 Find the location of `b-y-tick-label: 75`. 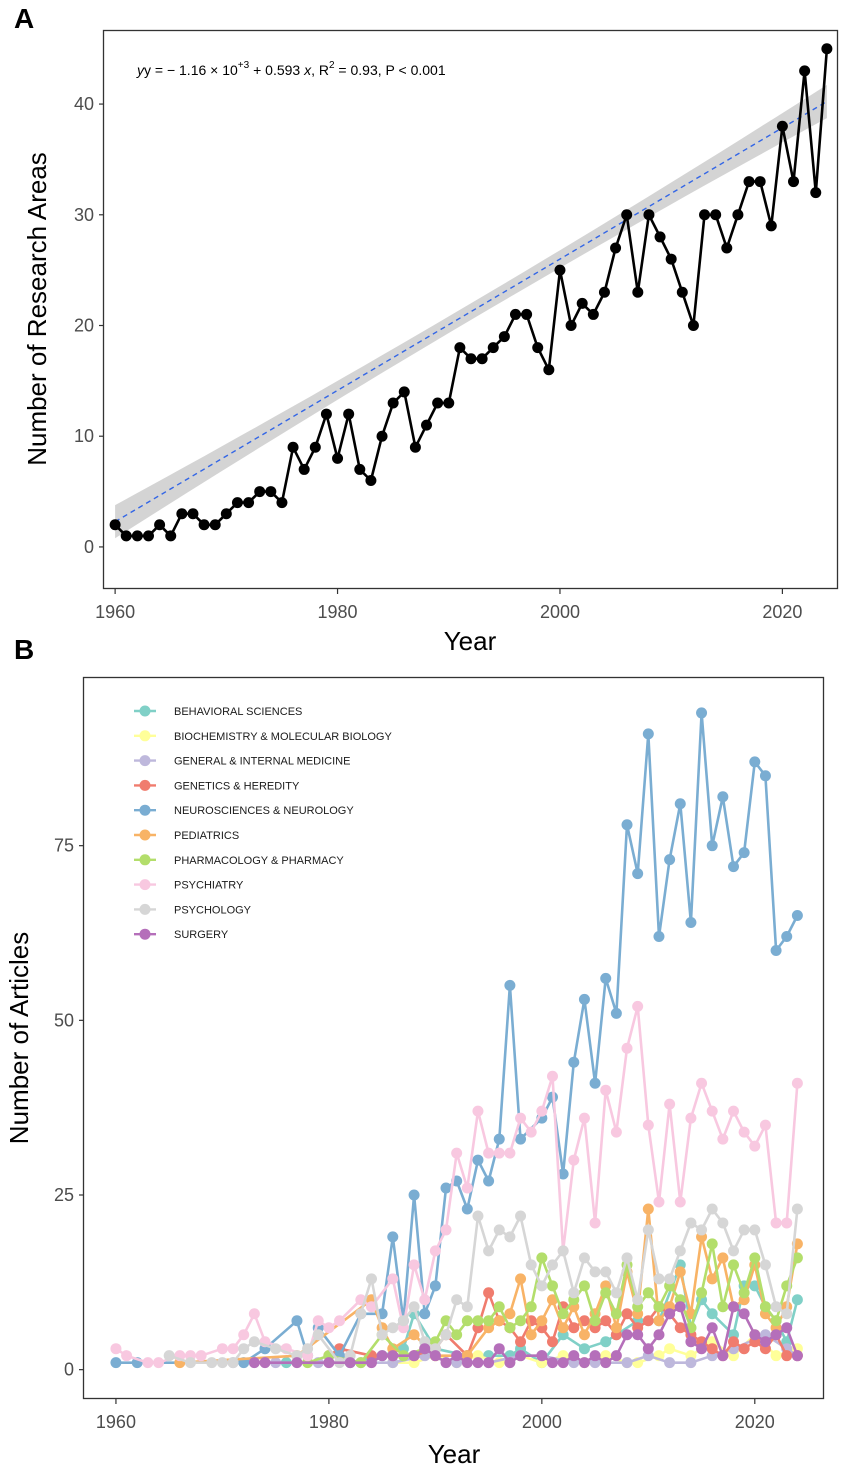

b-y-tick-label: 75 is located at coordinates (64, 846).